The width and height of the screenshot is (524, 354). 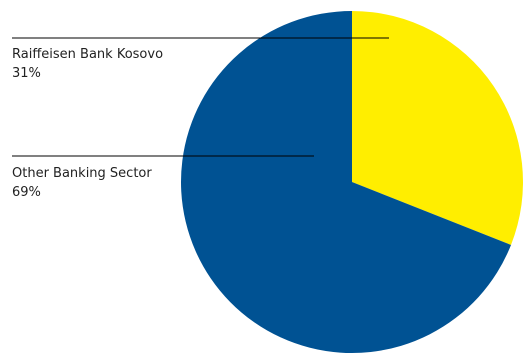 What do you see at coordinates (88, 54) in the screenshot?
I see `slice-name: Raiffeisen Bank Kosovo` at bounding box center [88, 54].